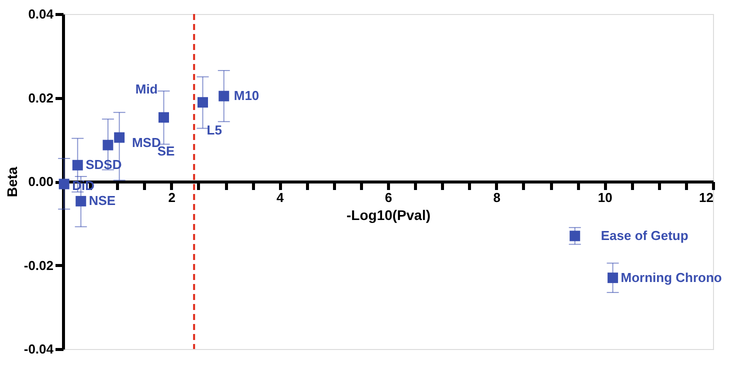  What do you see at coordinates (12, 182) in the screenshot?
I see `y-axis-title: Beta` at bounding box center [12, 182].